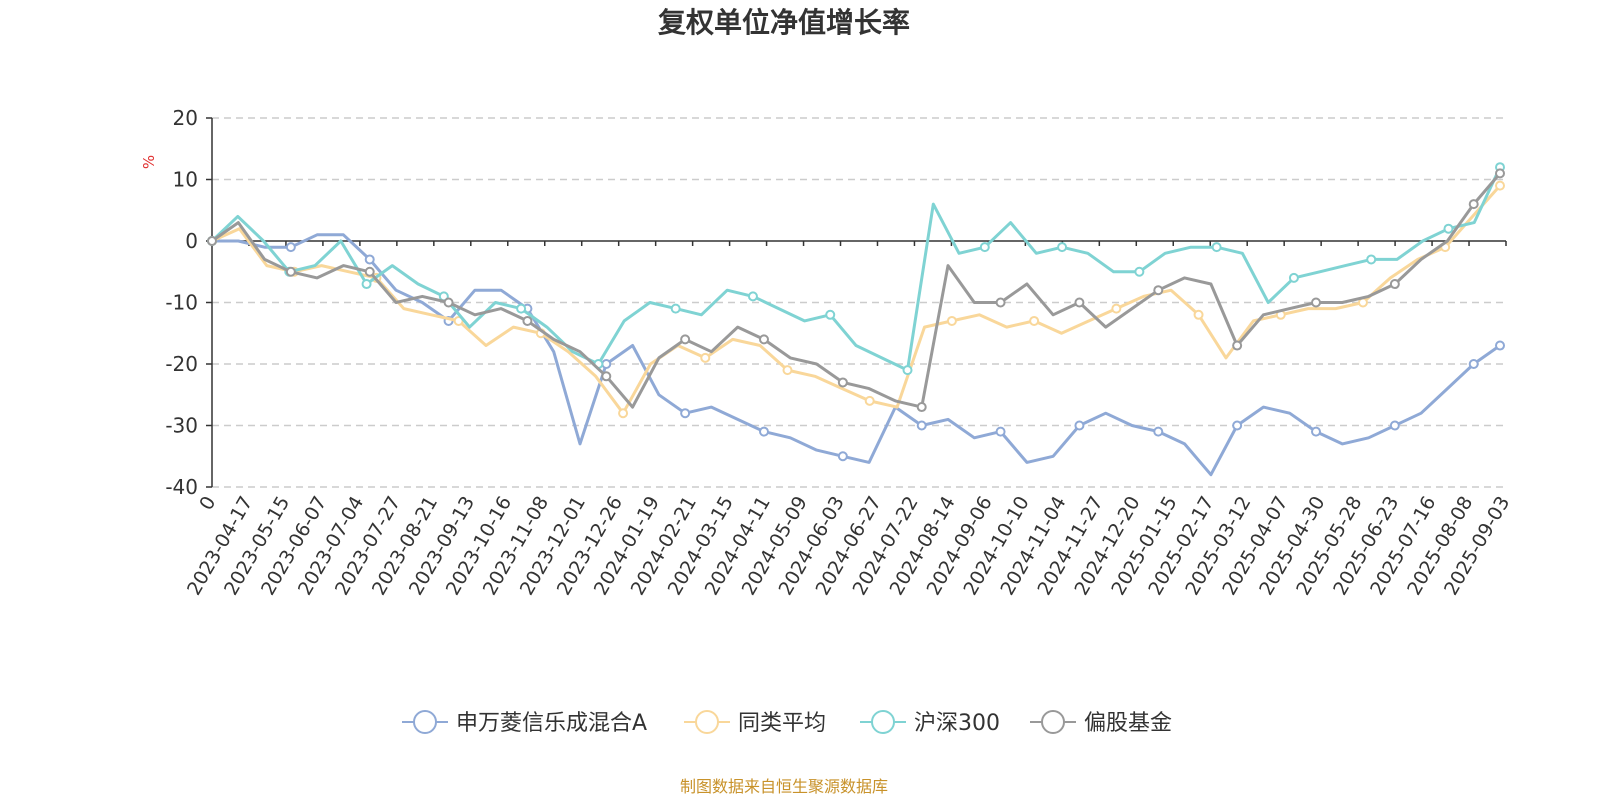 The width and height of the screenshot is (1600, 800). I want to click on legend-label: 偏股基金, so click(1128, 723).